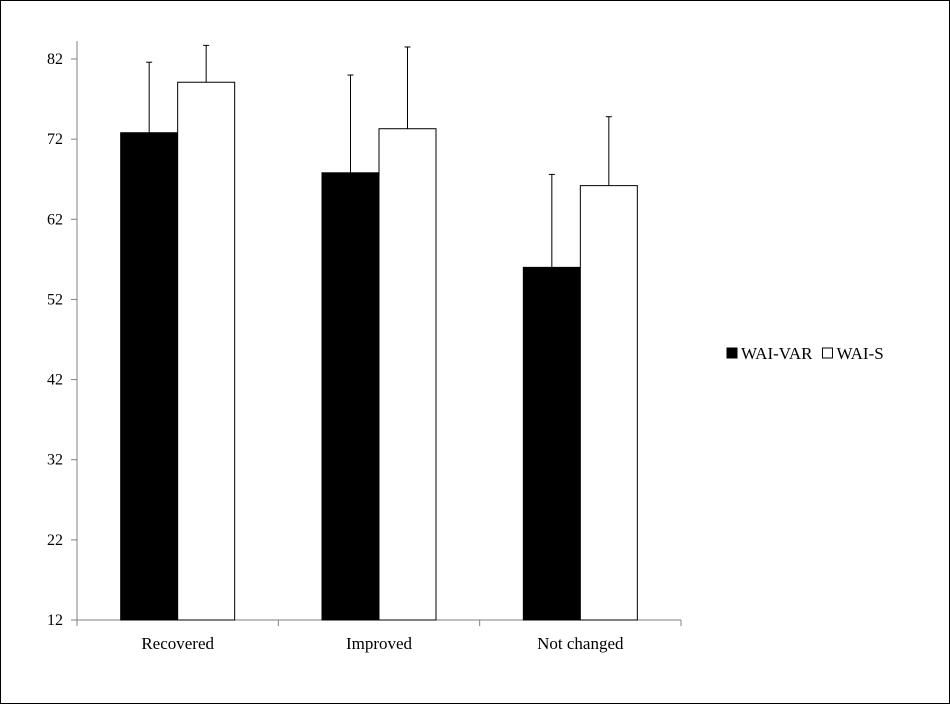 This screenshot has height=705, width=950. What do you see at coordinates (55, 219) in the screenshot?
I see `y-tick-label: 62` at bounding box center [55, 219].